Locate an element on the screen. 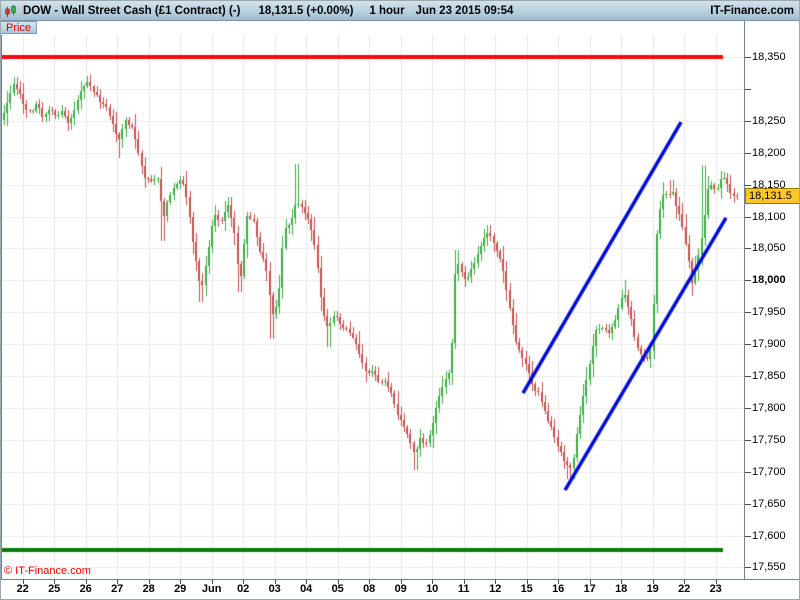 Image resolution: width=800 pixels, height=600 pixels. time-axis-label: 19 is located at coordinates (652, 589).